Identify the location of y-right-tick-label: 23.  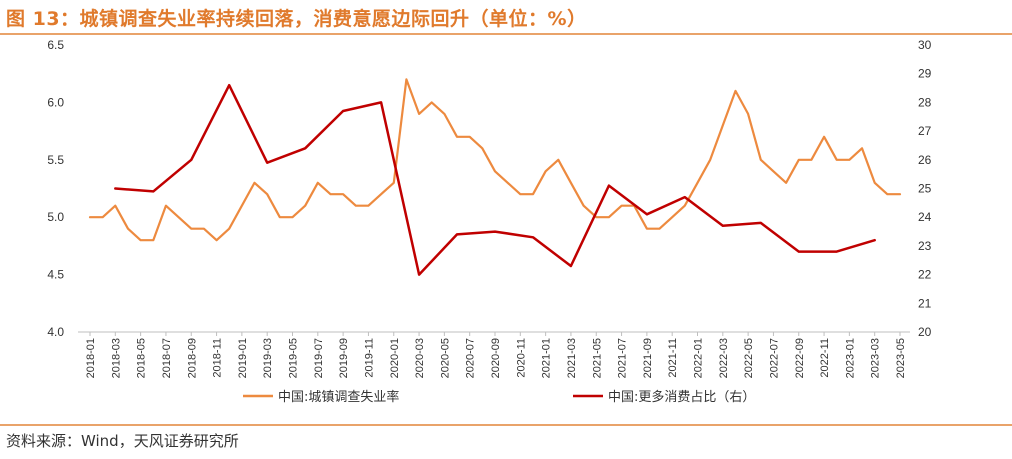
(925, 246).